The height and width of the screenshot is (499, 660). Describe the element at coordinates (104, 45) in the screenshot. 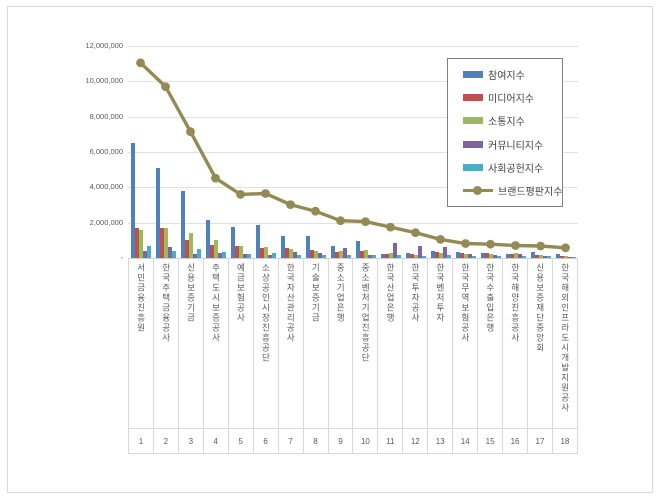

I see `y-axis-label: 12,000,000` at that location.